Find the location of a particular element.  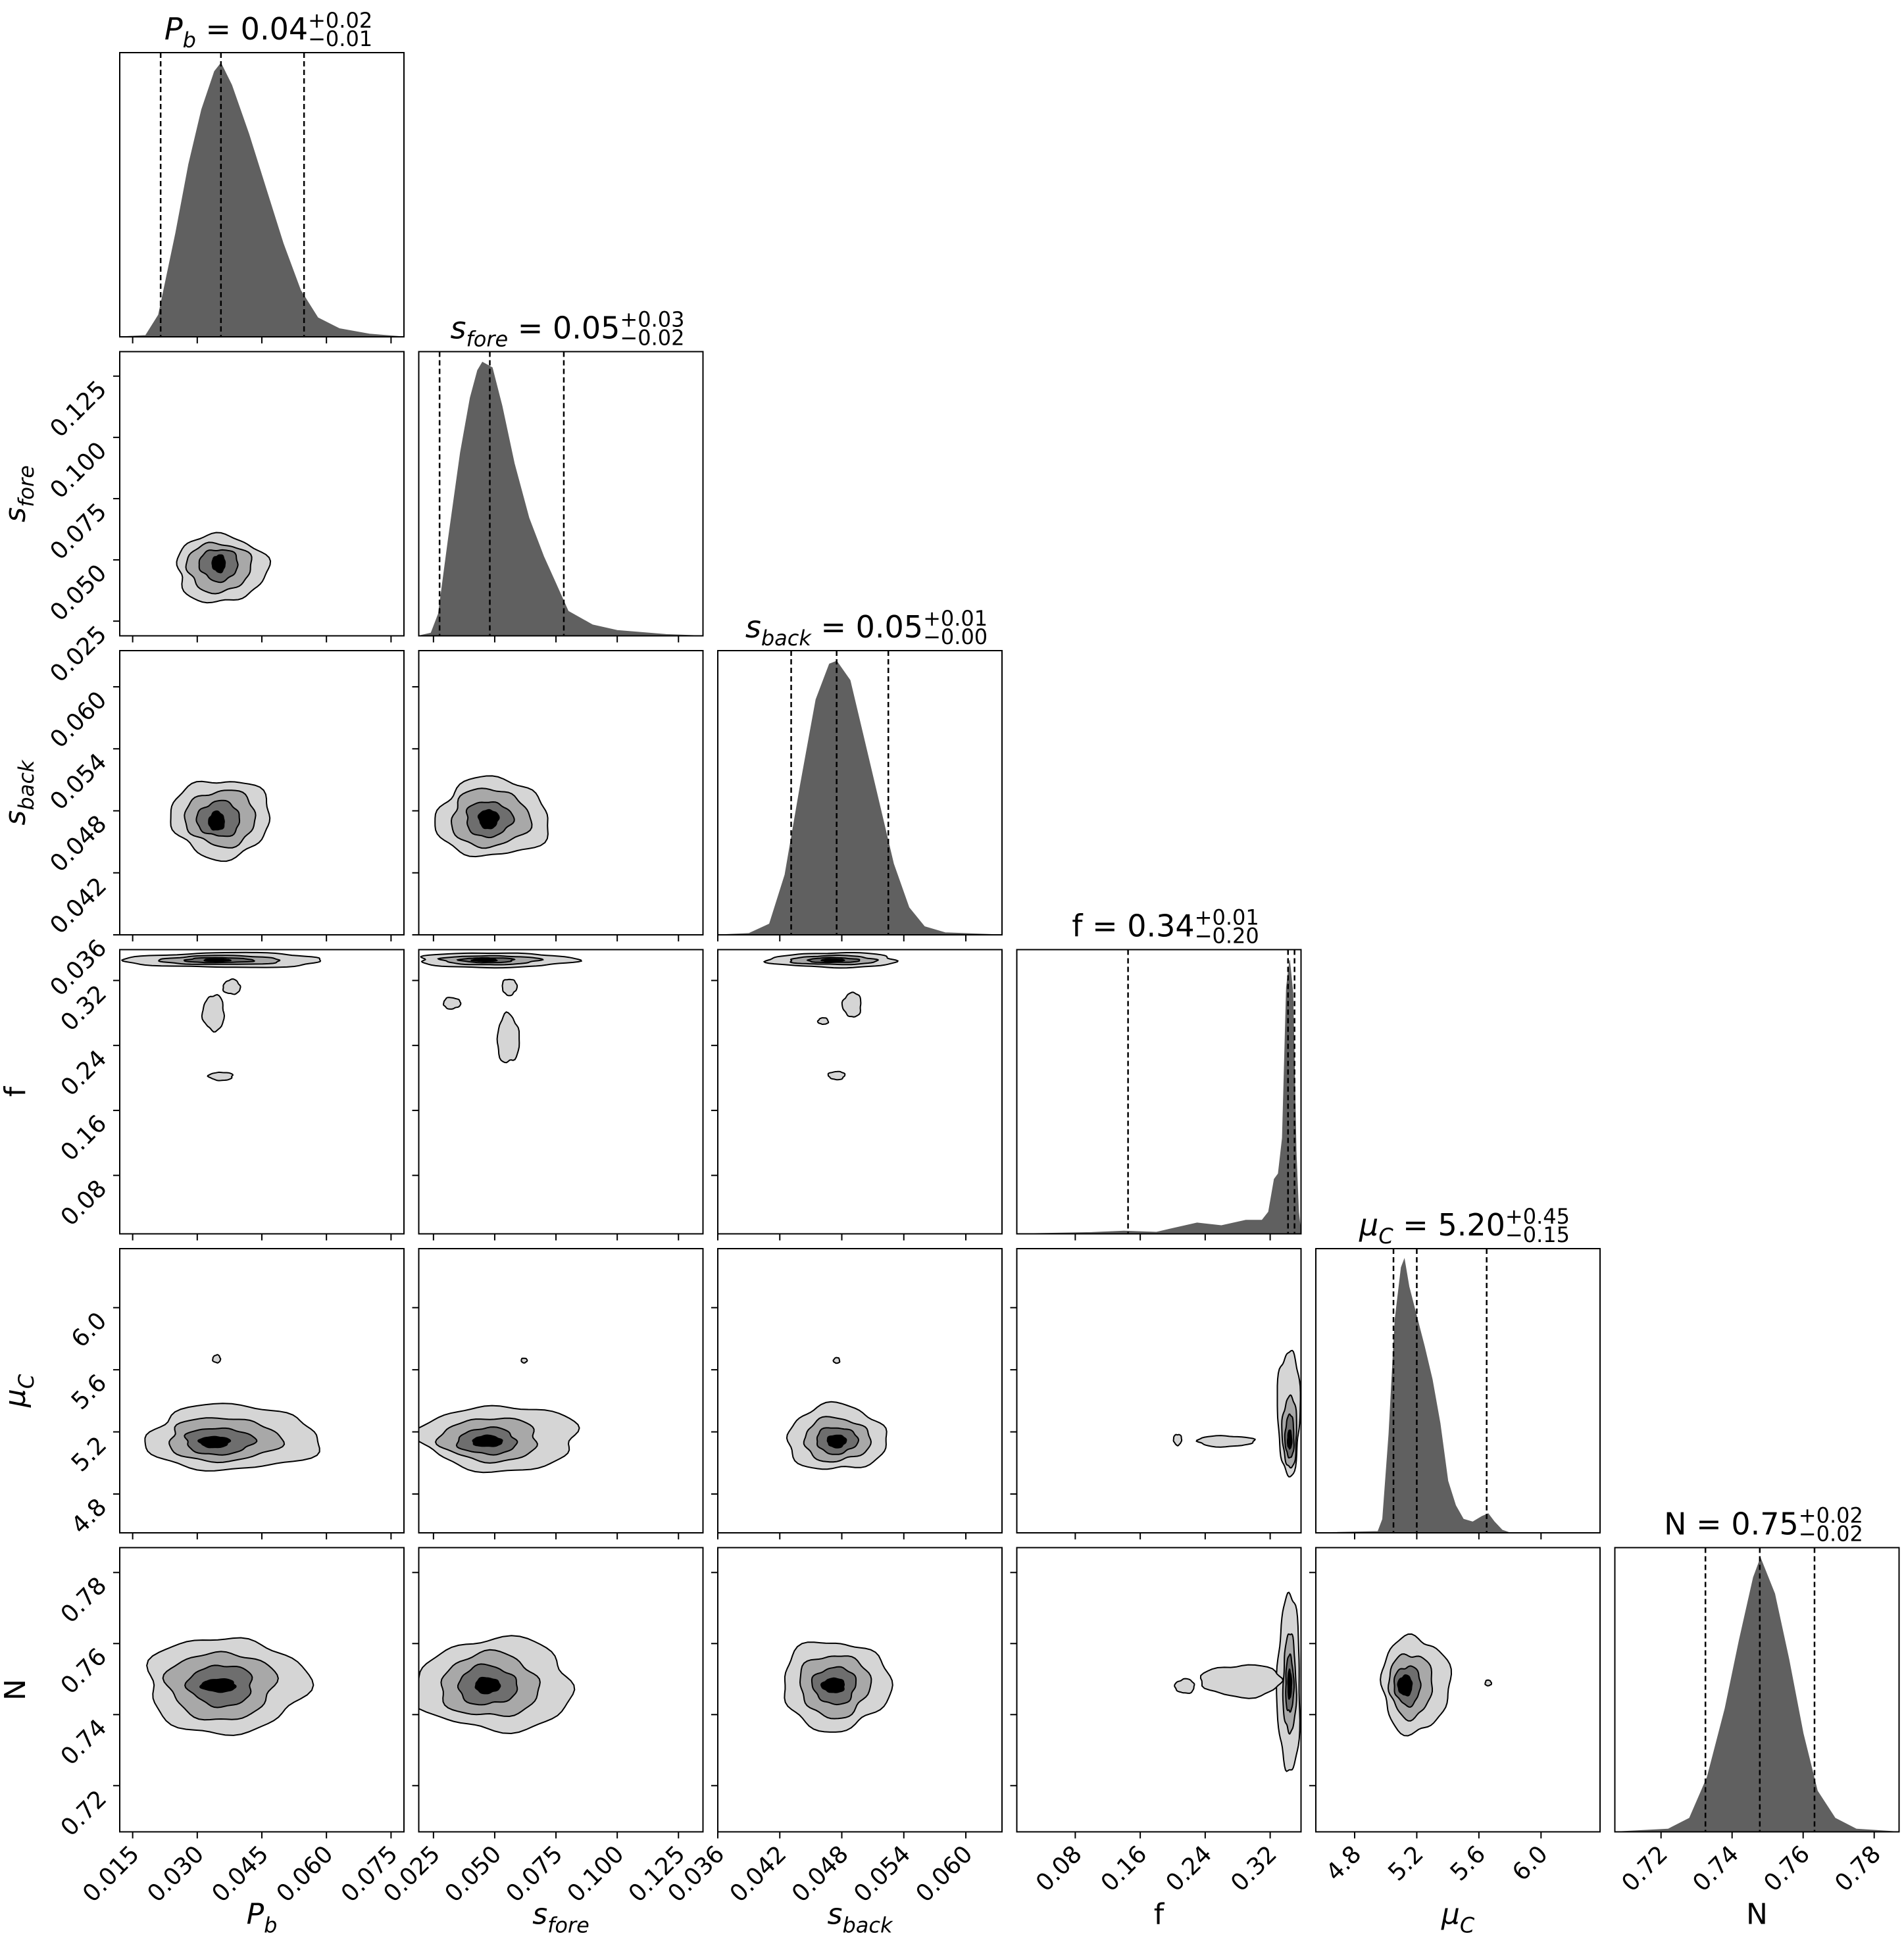

panel-f-N: 0.08 0.16 0.24 0.32 is located at coordinates (1156, 1722).